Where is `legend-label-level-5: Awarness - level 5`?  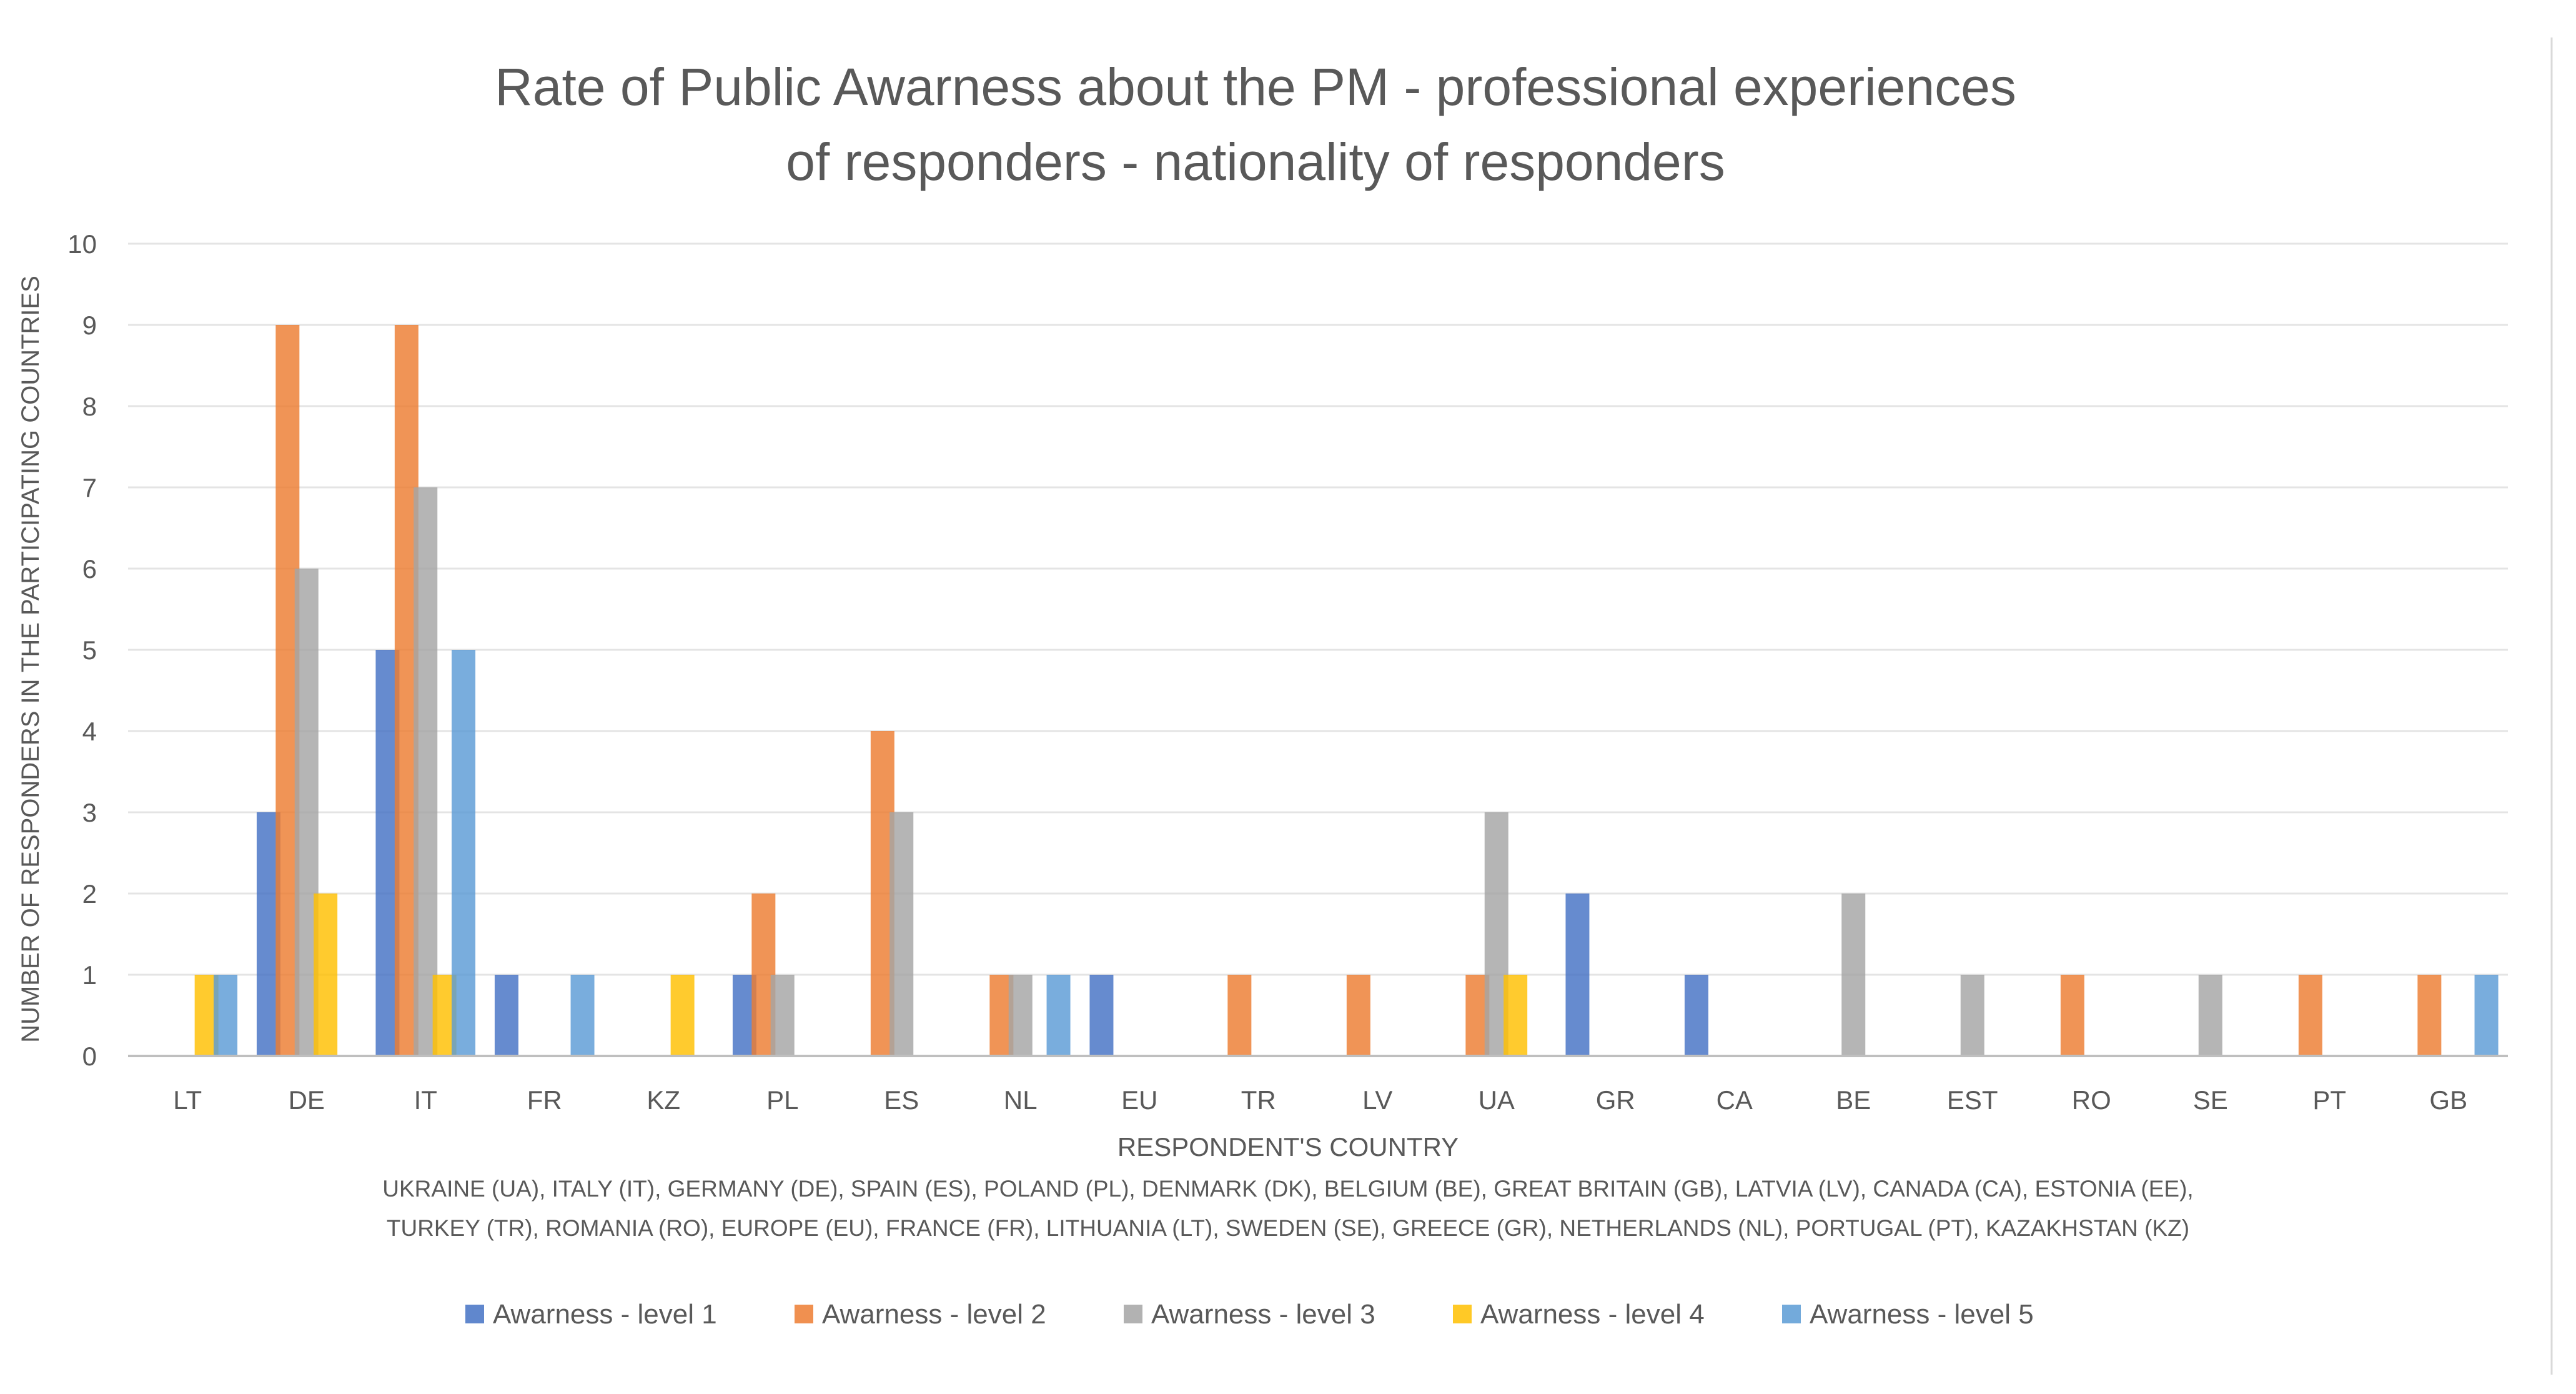
legend-label-level-5: Awarness - level 5 is located at coordinates (1922, 1314).